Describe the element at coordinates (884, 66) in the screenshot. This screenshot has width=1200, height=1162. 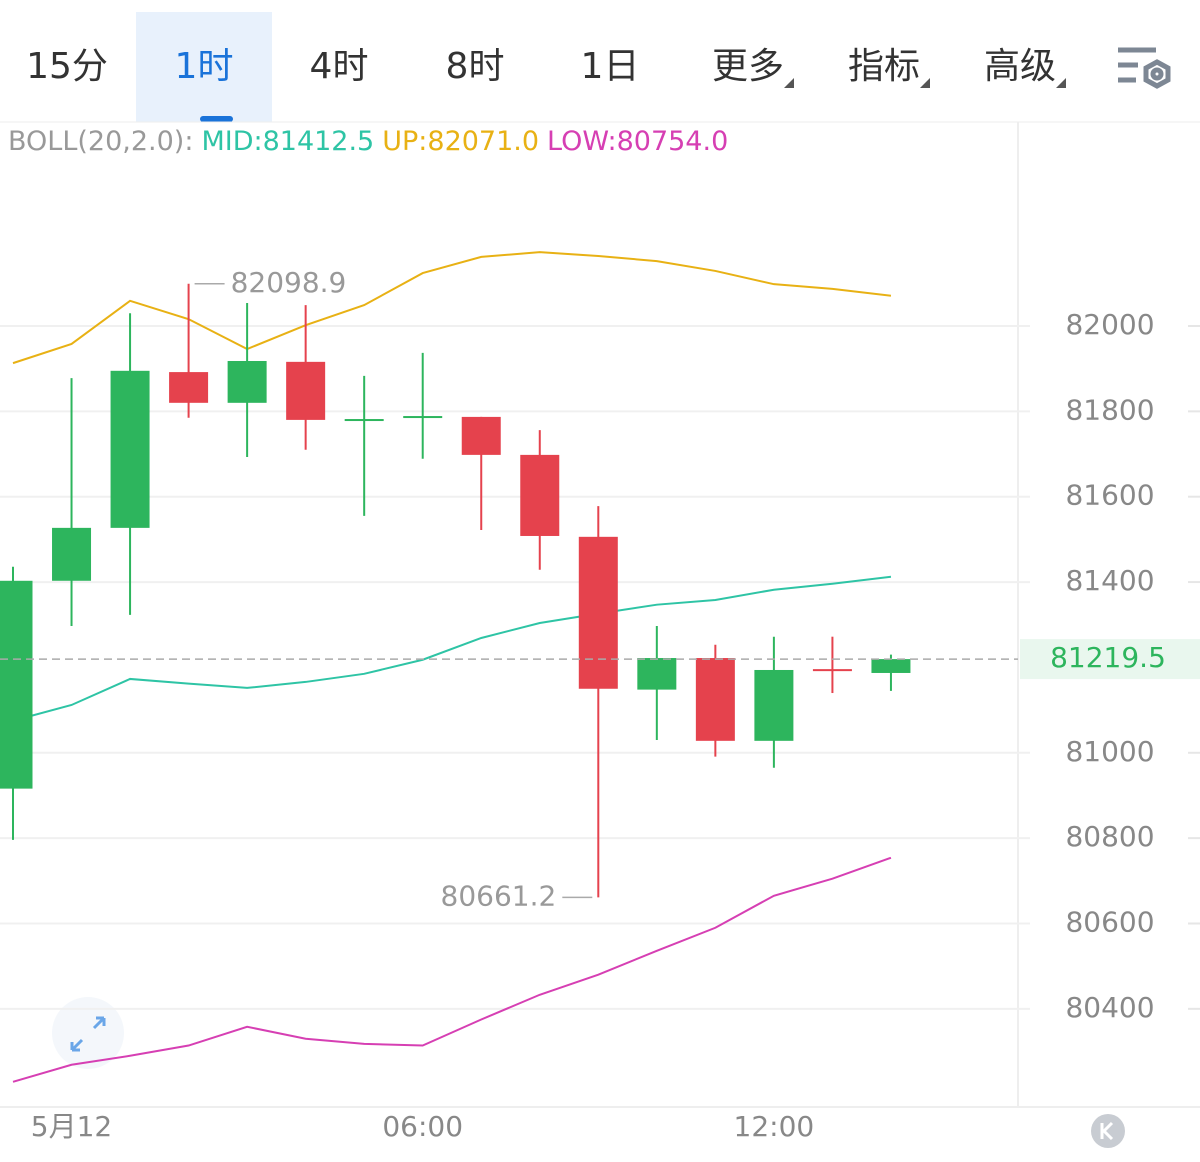
I see `tab: 指标` at that location.